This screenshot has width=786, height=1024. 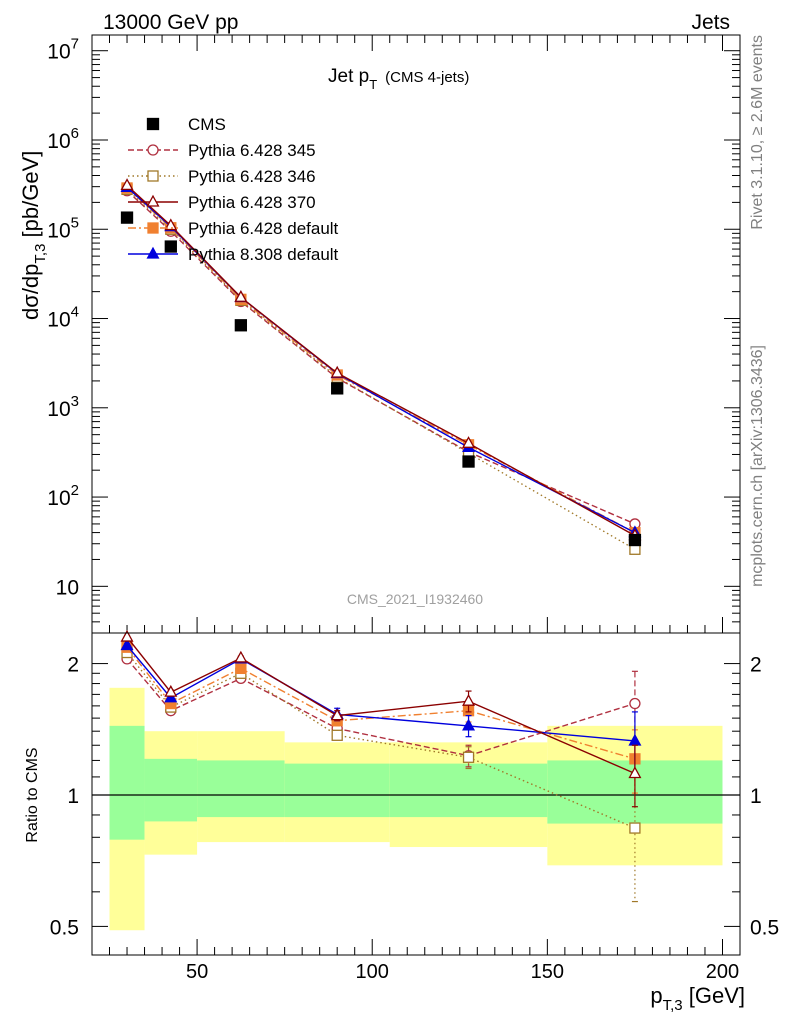 I want to click on plot-title: Jet pT (CMS 4-jets), so click(x=398, y=79).